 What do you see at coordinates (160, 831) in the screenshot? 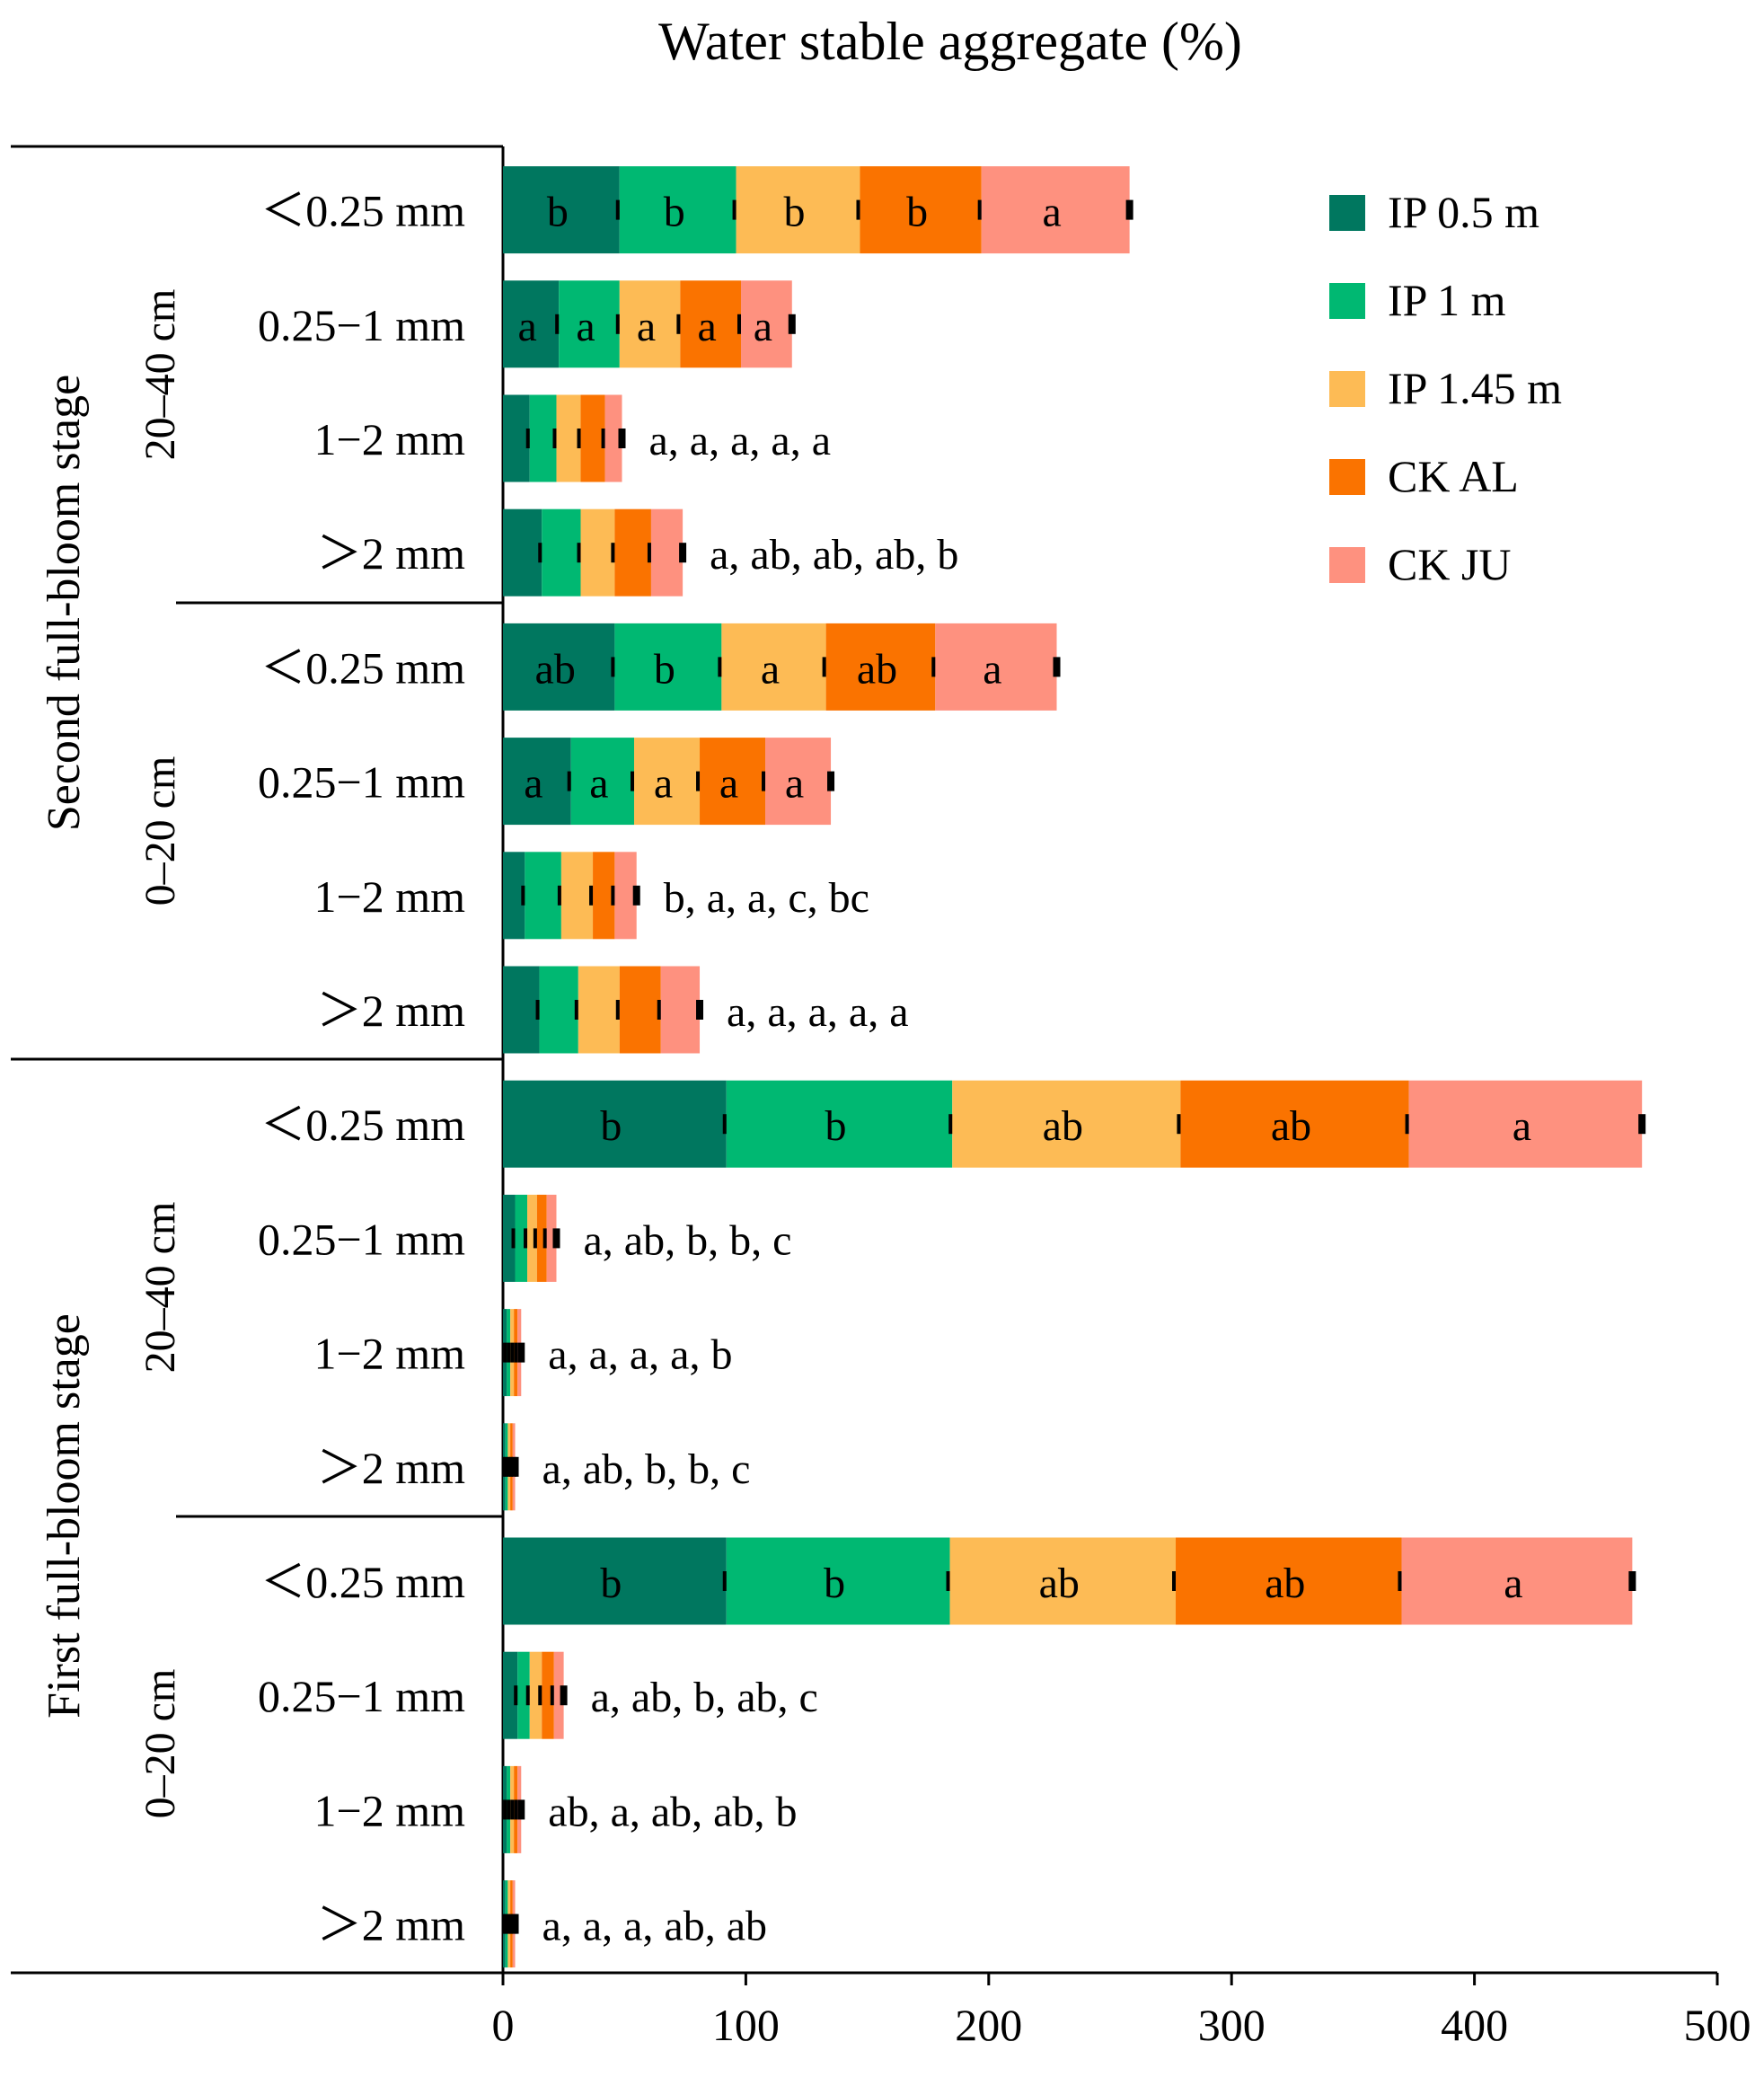
I see `depth-label: 0–20 cm` at bounding box center [160, 831].